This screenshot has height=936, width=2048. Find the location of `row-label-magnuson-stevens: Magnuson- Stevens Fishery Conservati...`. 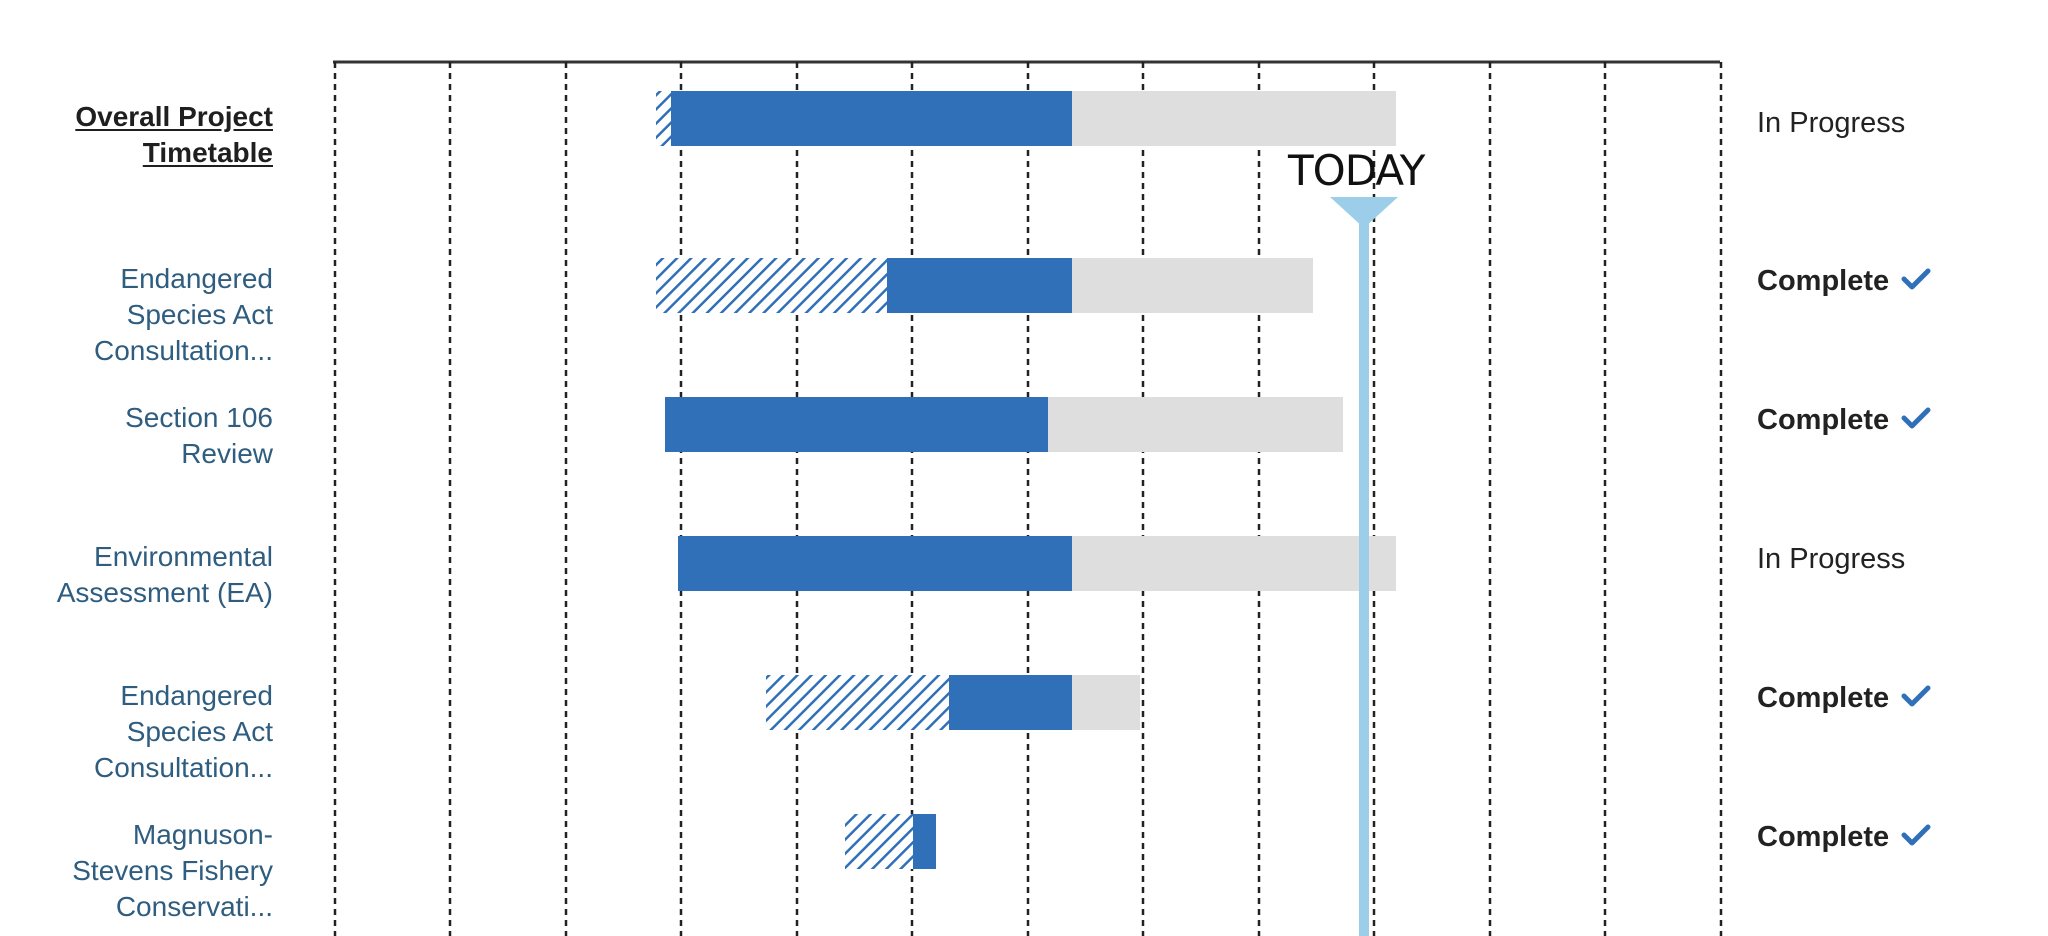

row-label-magnuson-stevens: Magnuson- Stevens Fishery Conservati... is located at coordinates (172, 870).